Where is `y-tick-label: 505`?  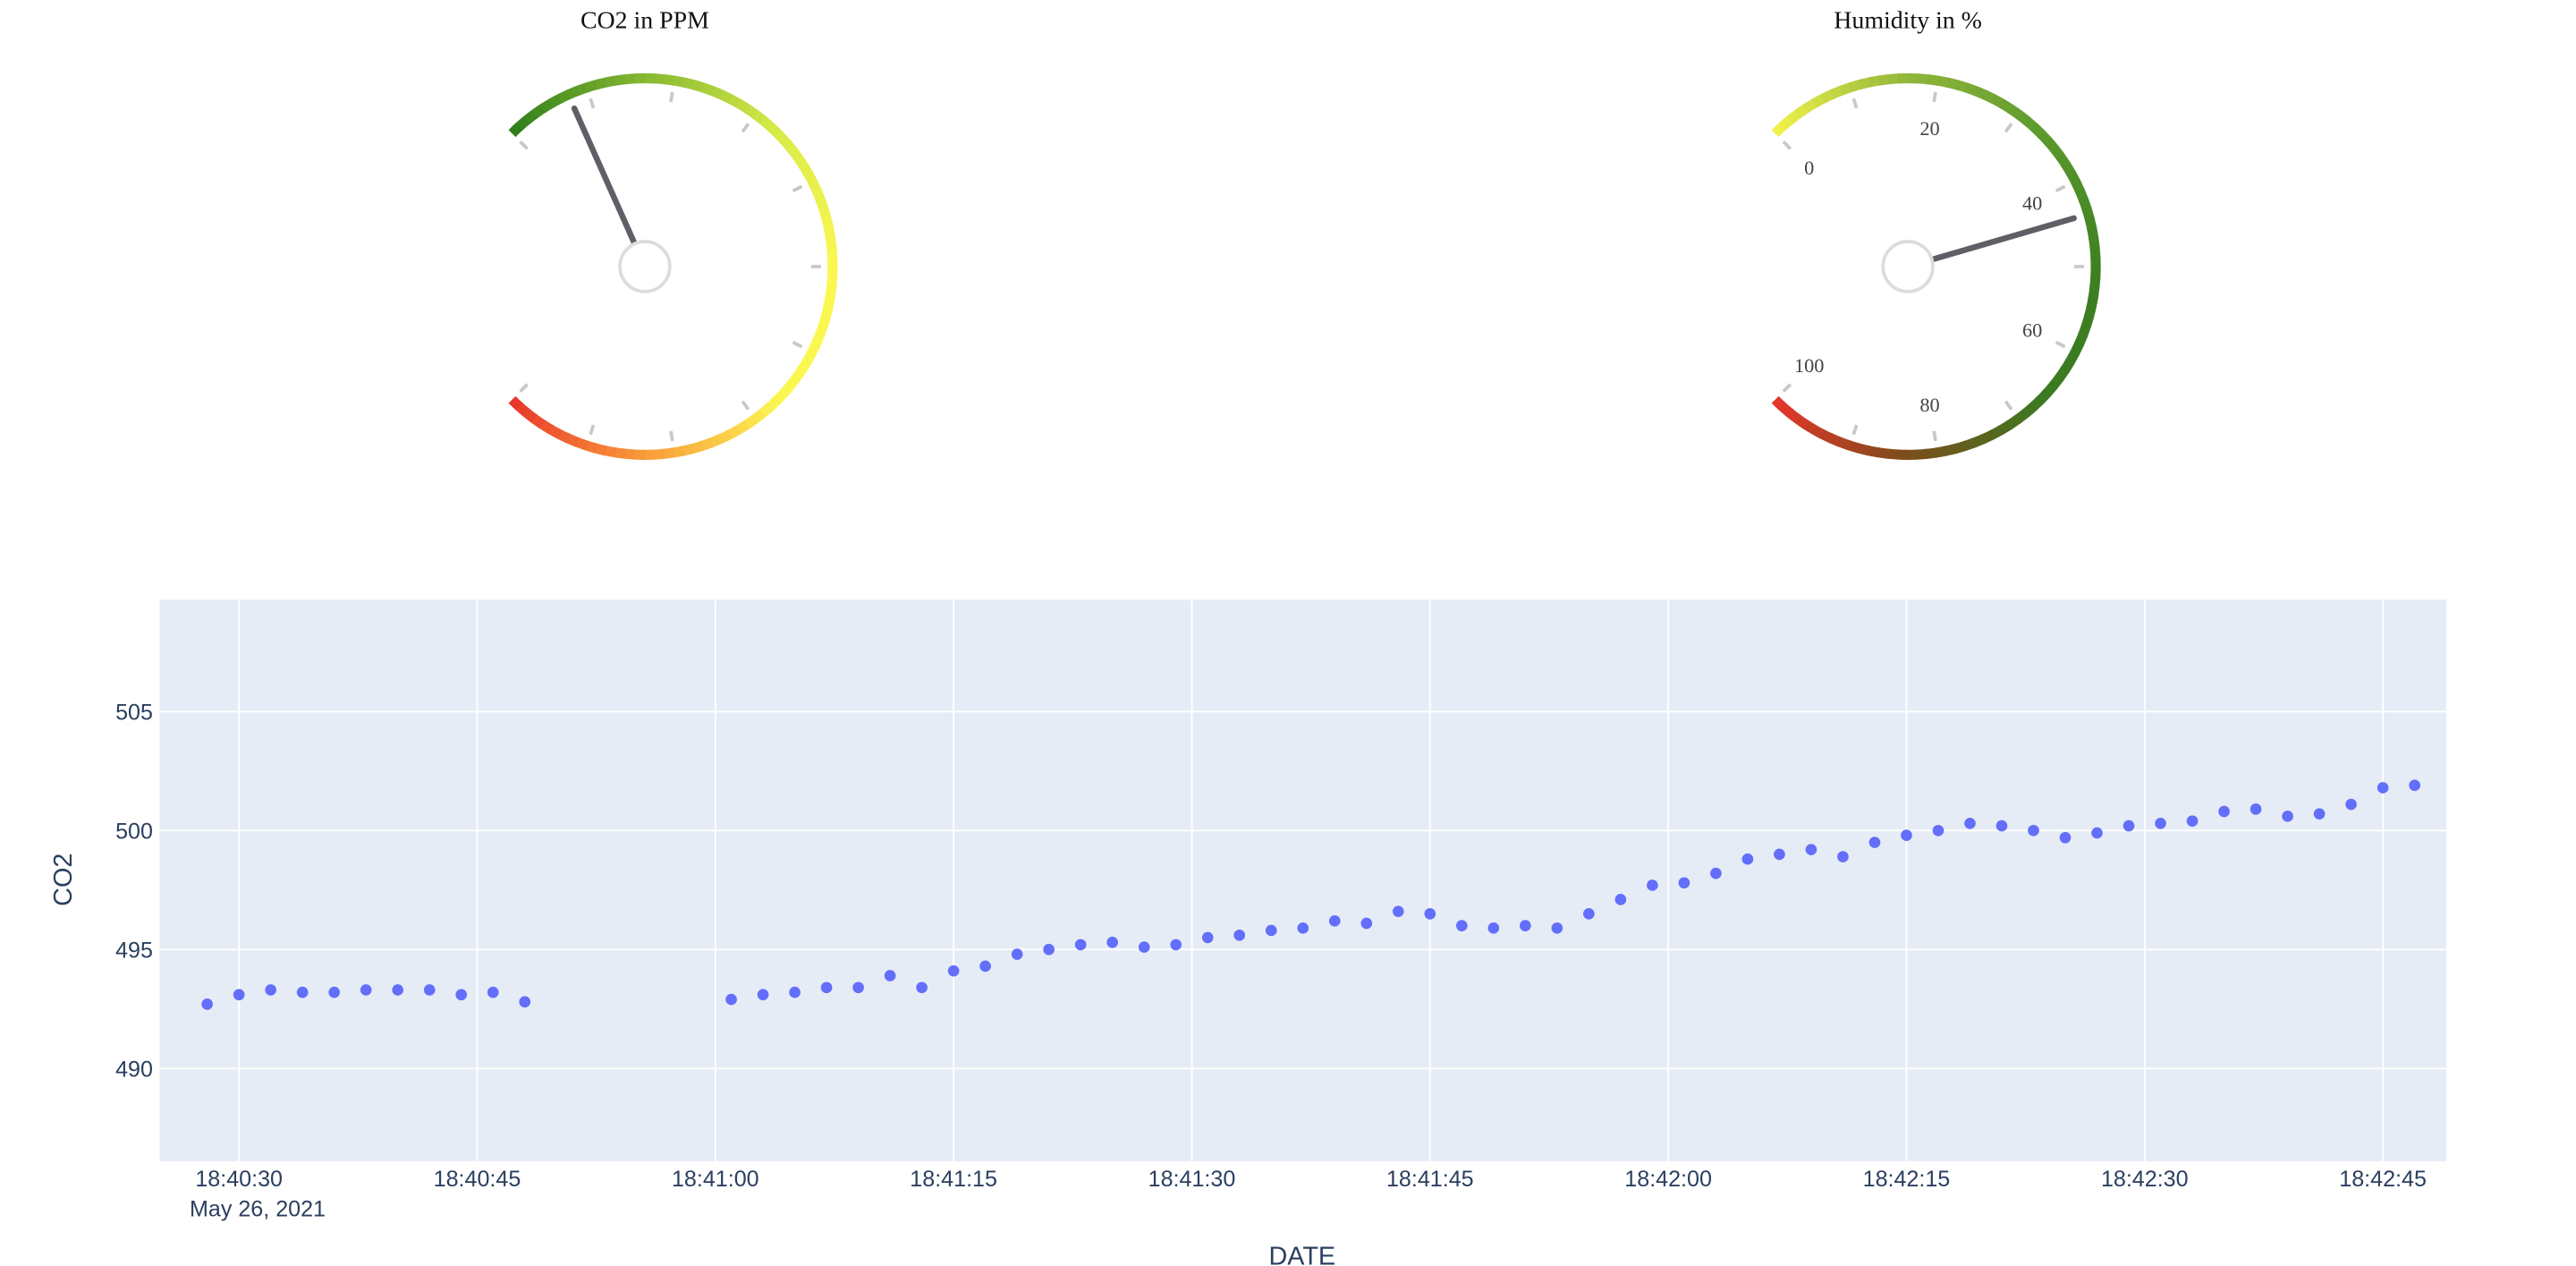
y-tick-label: 505 is located at coordinates (134, 713).